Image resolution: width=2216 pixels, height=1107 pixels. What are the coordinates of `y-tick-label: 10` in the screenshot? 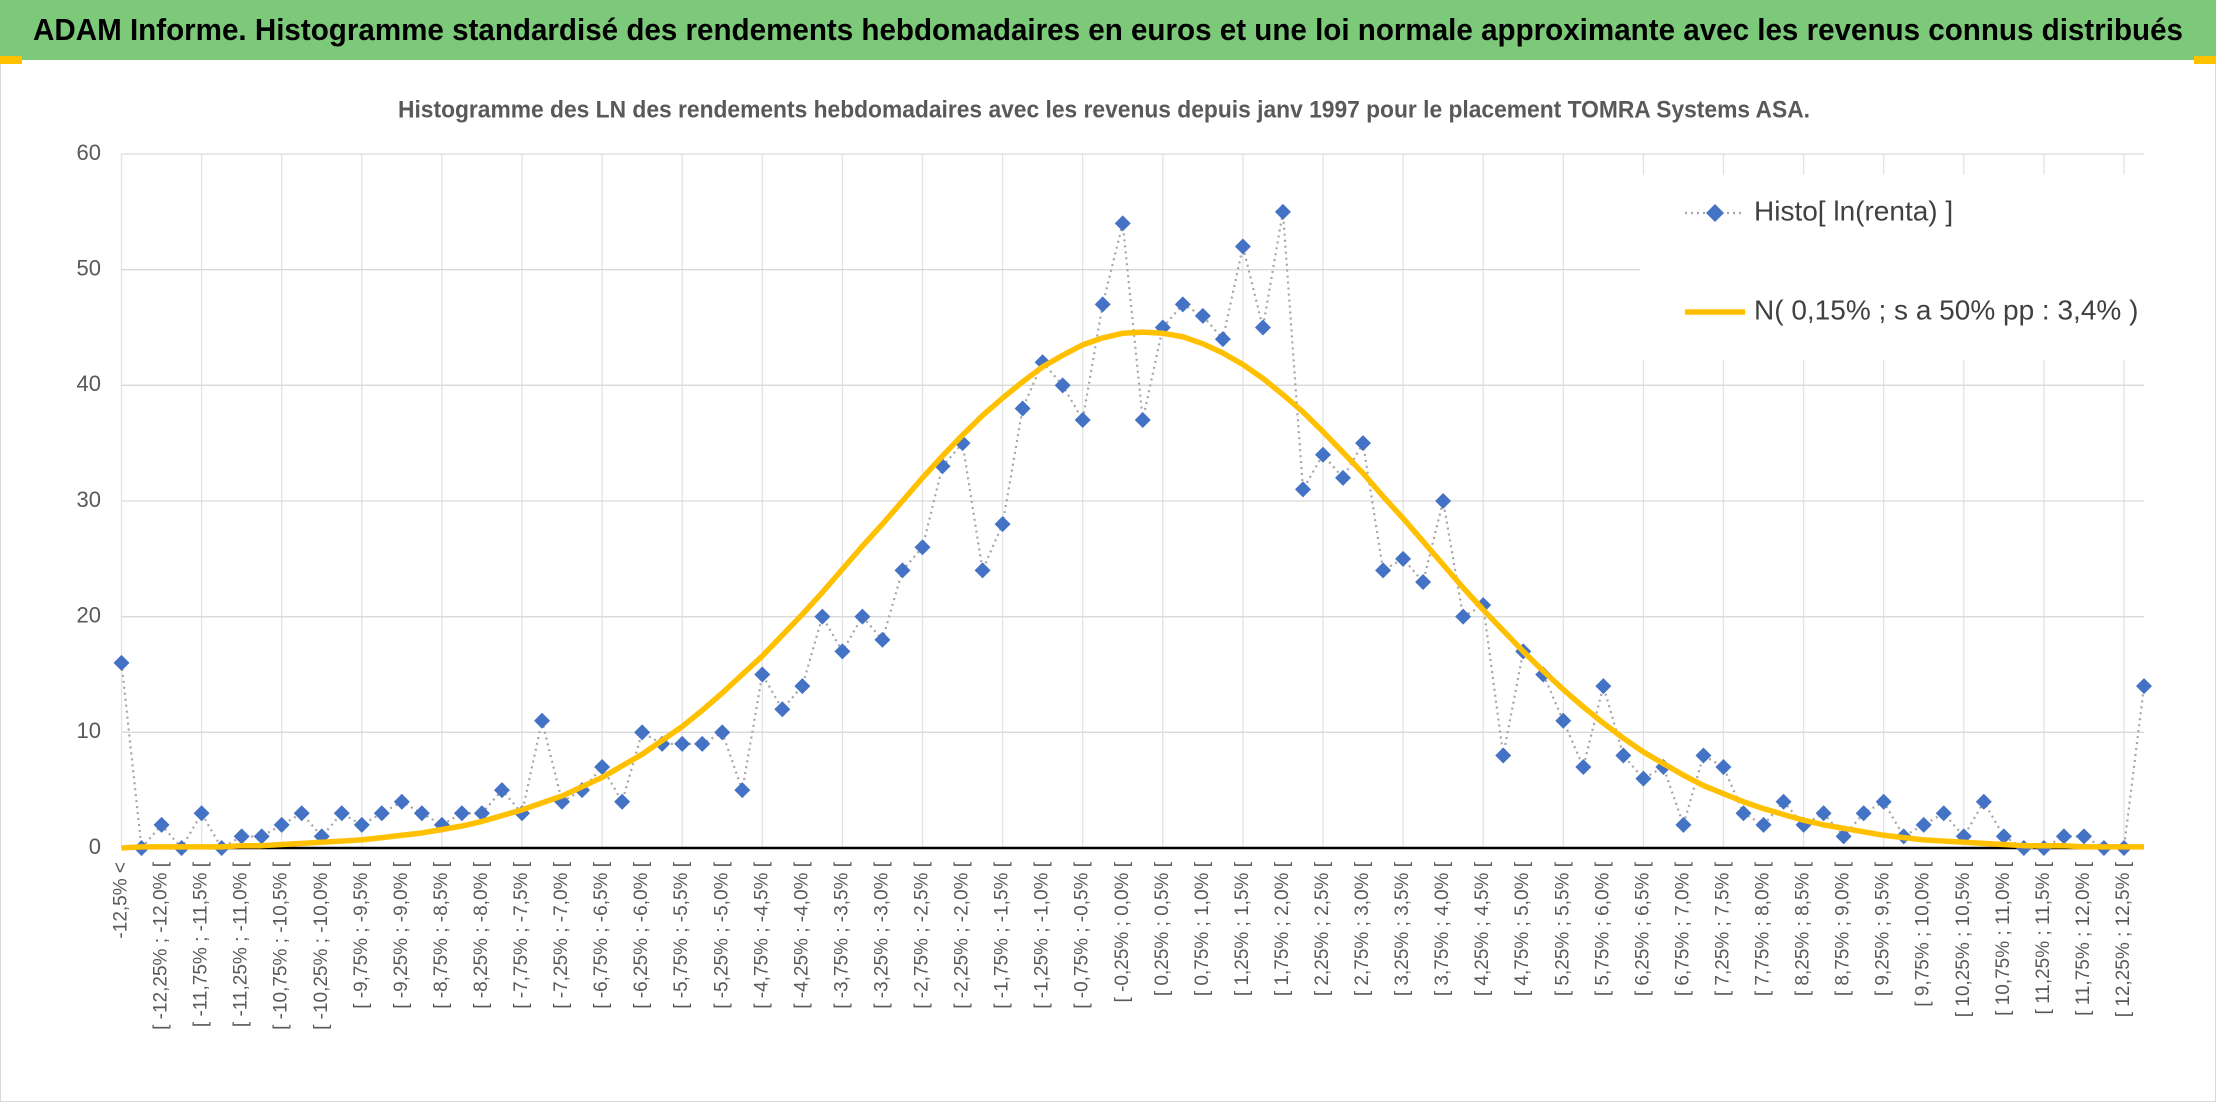 It's located at (89, 730).